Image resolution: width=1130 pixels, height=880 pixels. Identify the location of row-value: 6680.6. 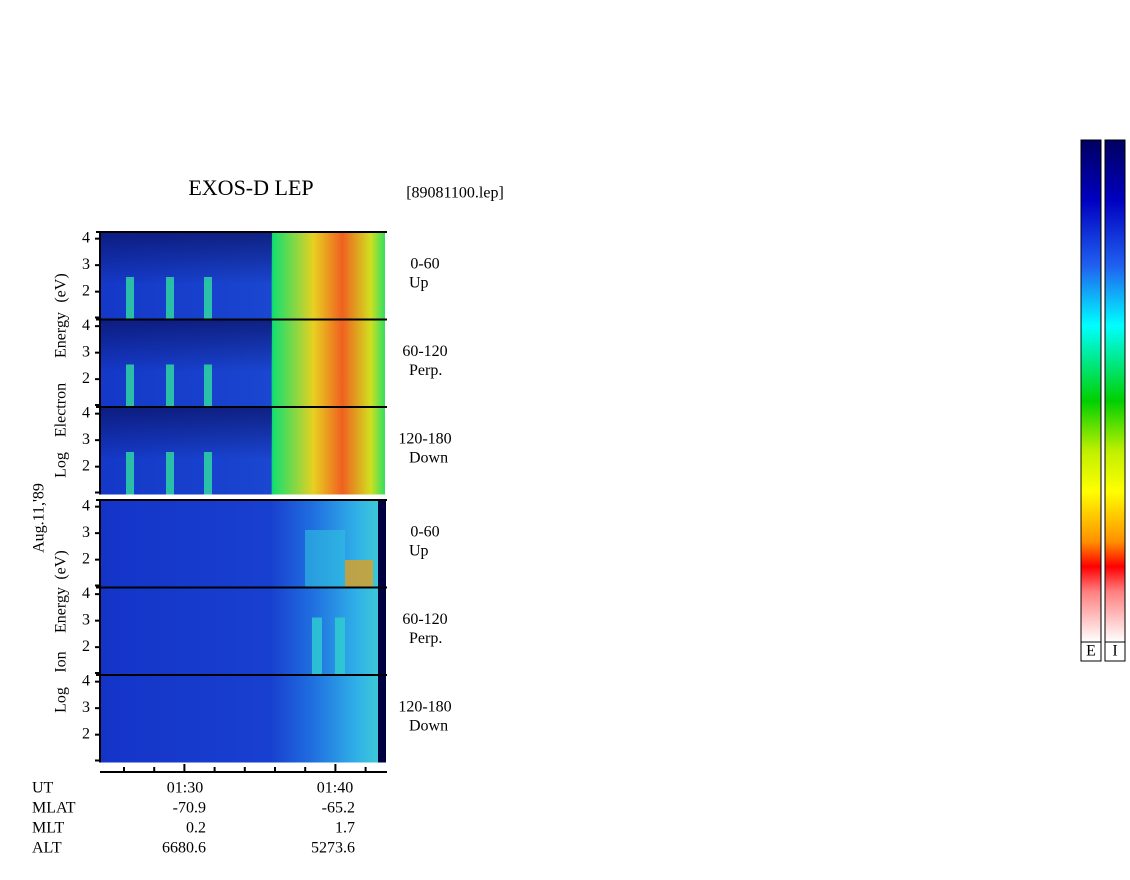
(184, 848).